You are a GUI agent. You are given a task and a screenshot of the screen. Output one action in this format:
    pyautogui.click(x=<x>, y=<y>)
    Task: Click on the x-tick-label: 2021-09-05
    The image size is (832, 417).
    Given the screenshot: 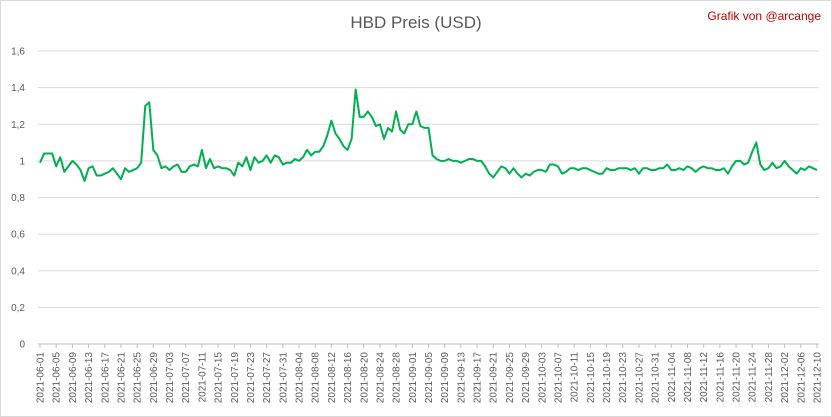 What is the action you would take?
    pyautogui.click(x=429, y=378)
    